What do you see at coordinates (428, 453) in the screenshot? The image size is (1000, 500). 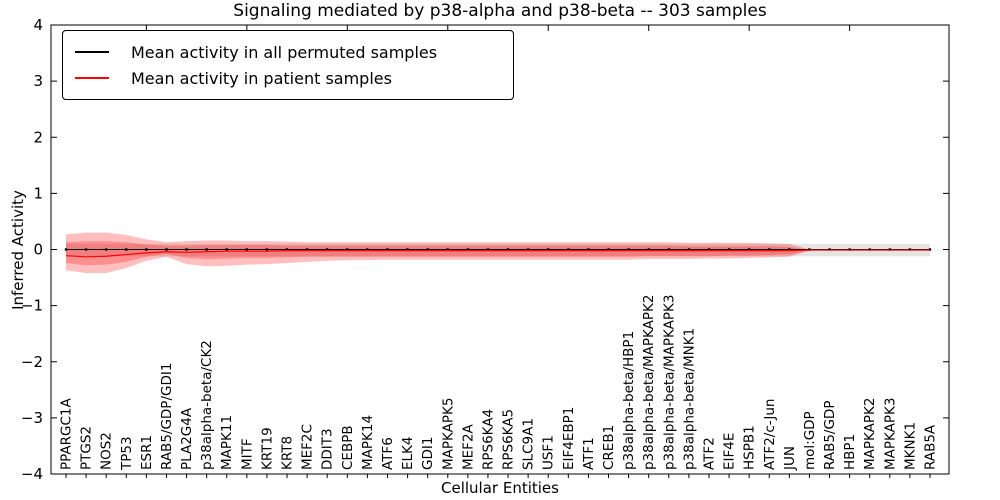 I see `x-category-label: GDI1` at bounding box center [428, 453].